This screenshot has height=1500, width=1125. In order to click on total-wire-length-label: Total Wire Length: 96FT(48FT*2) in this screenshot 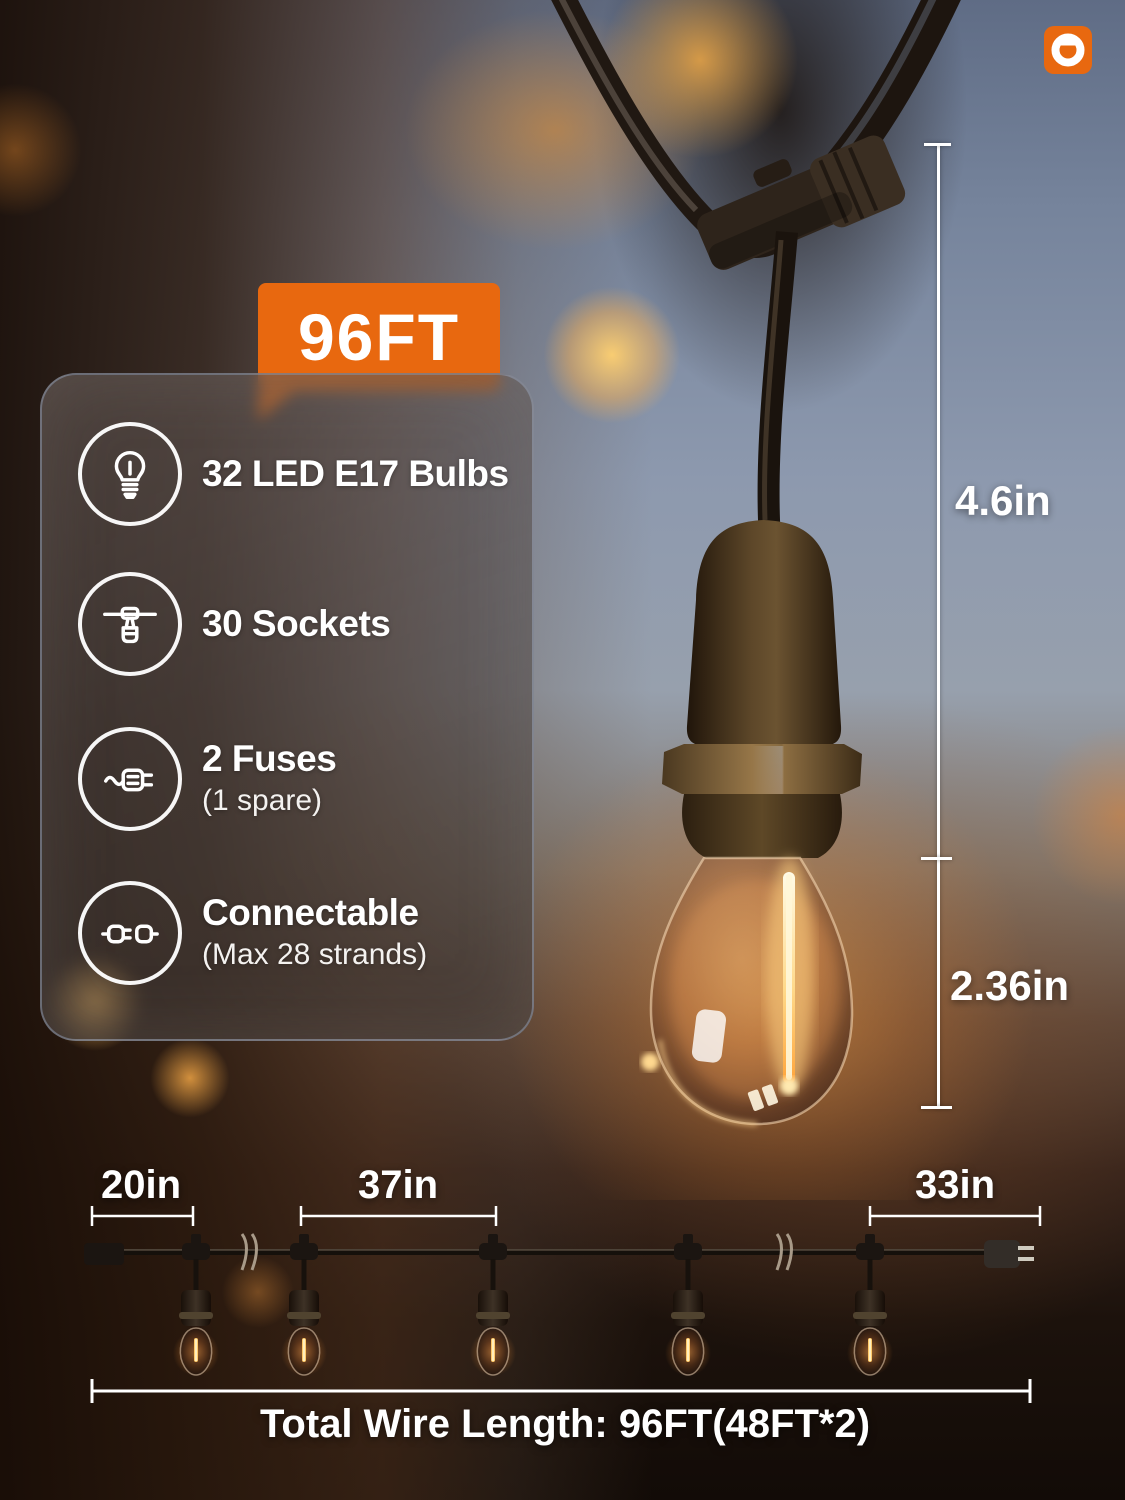, I will do `click(565, 1424)`.